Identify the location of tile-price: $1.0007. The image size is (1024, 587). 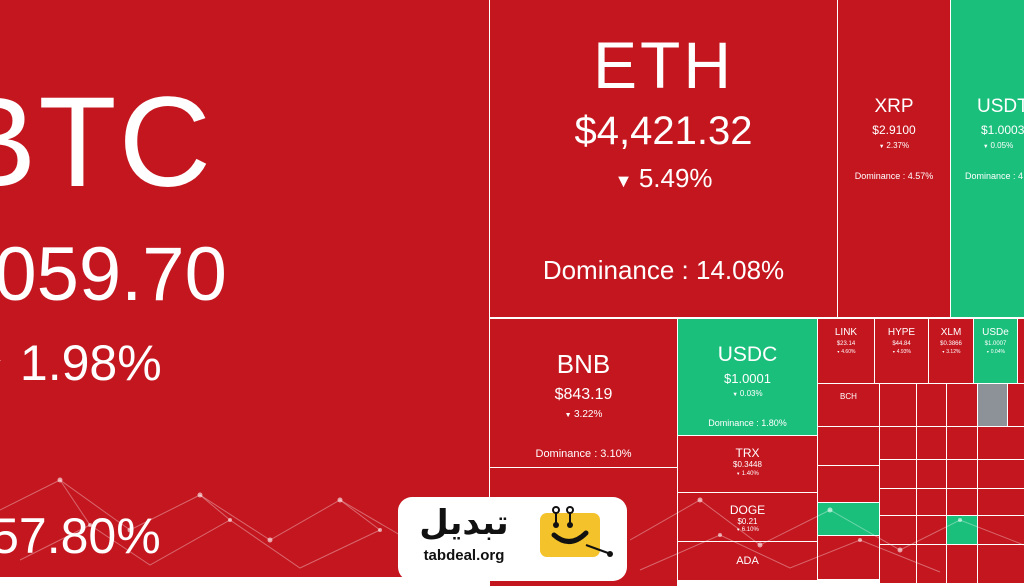
(995, 344).